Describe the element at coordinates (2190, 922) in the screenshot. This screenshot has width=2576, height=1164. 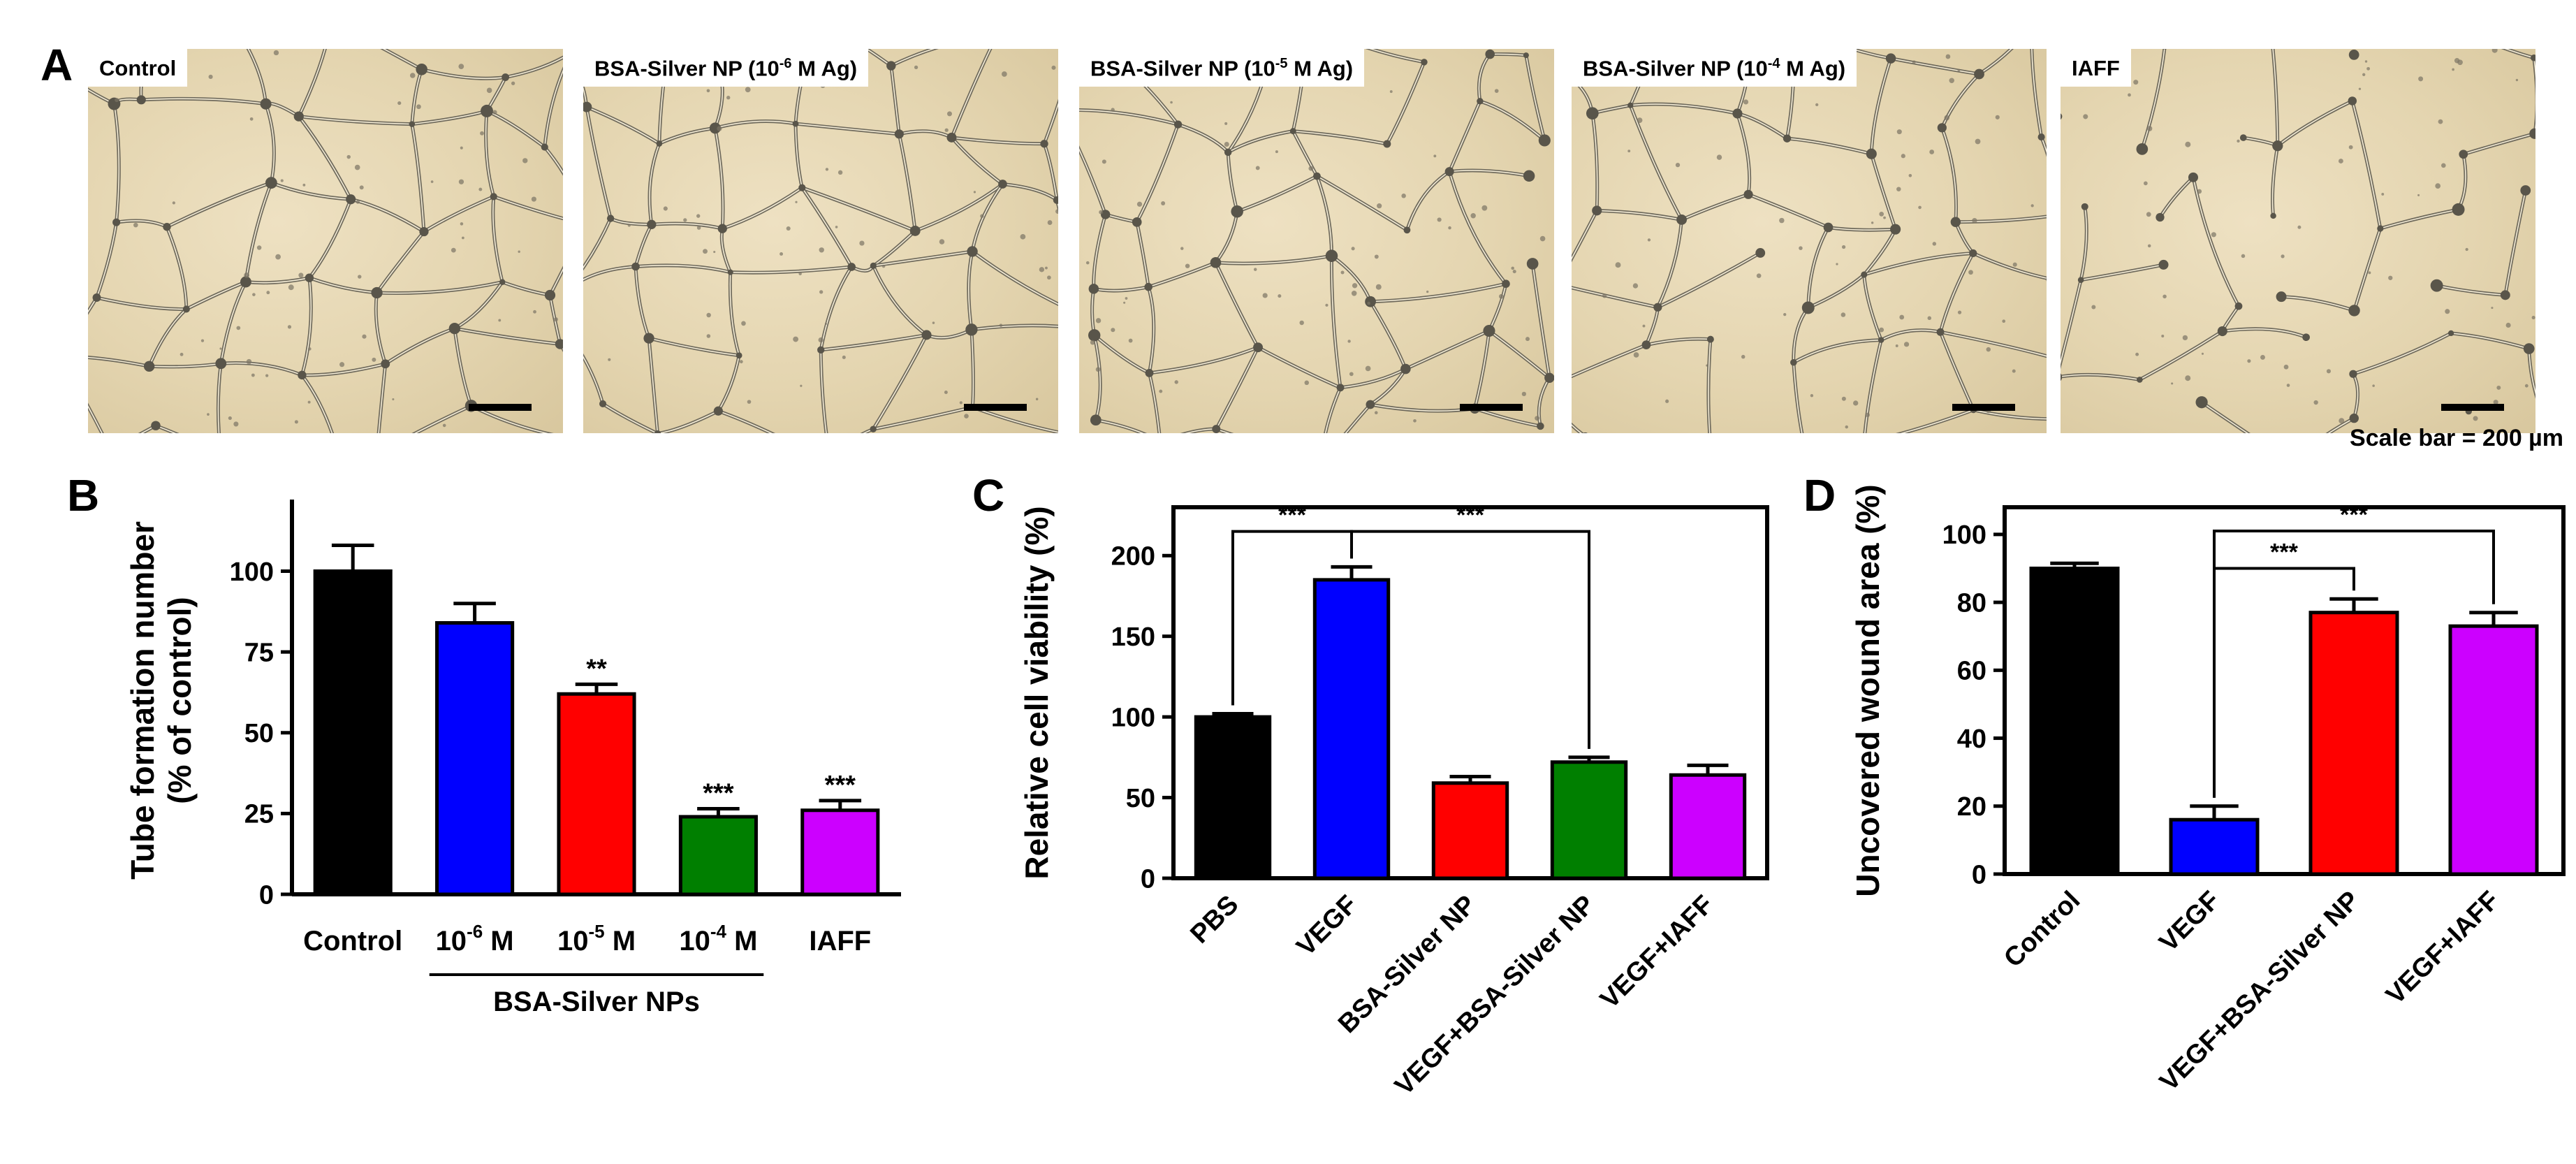
I see `x-tick-label: VEGF` at that location.